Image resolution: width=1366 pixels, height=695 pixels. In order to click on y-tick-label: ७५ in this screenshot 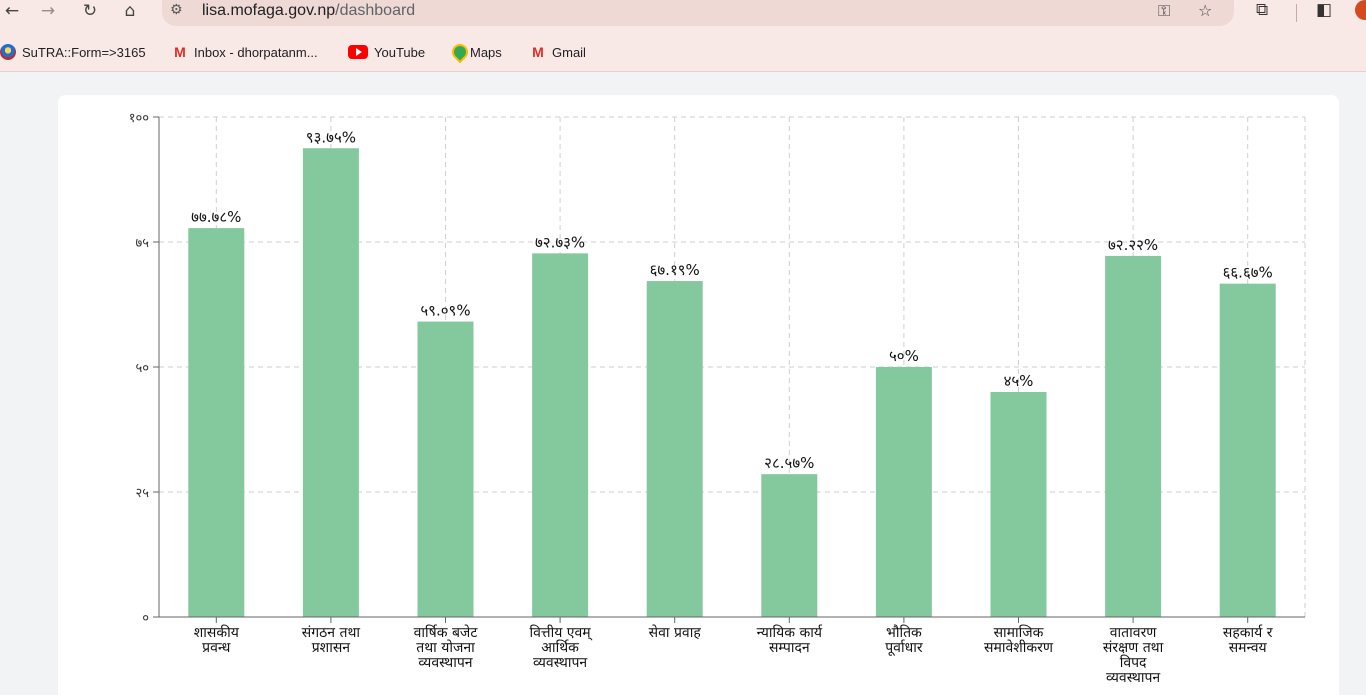, I will do `click(142, 243)`.